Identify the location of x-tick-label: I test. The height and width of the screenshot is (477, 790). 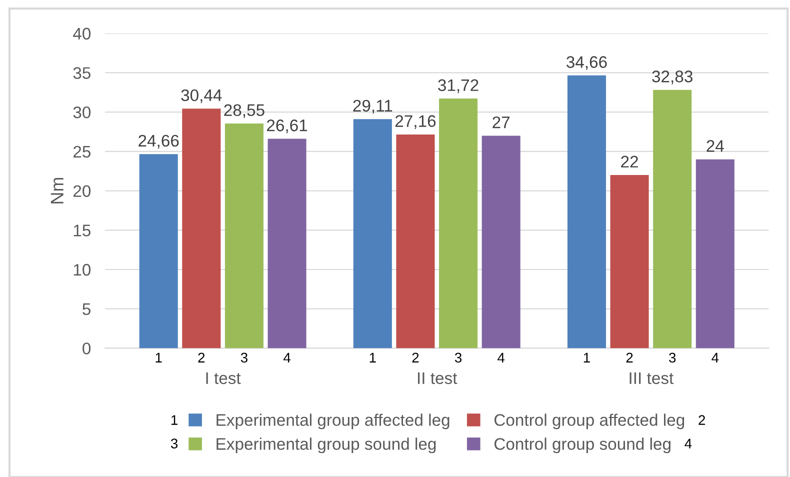
(223, 378).